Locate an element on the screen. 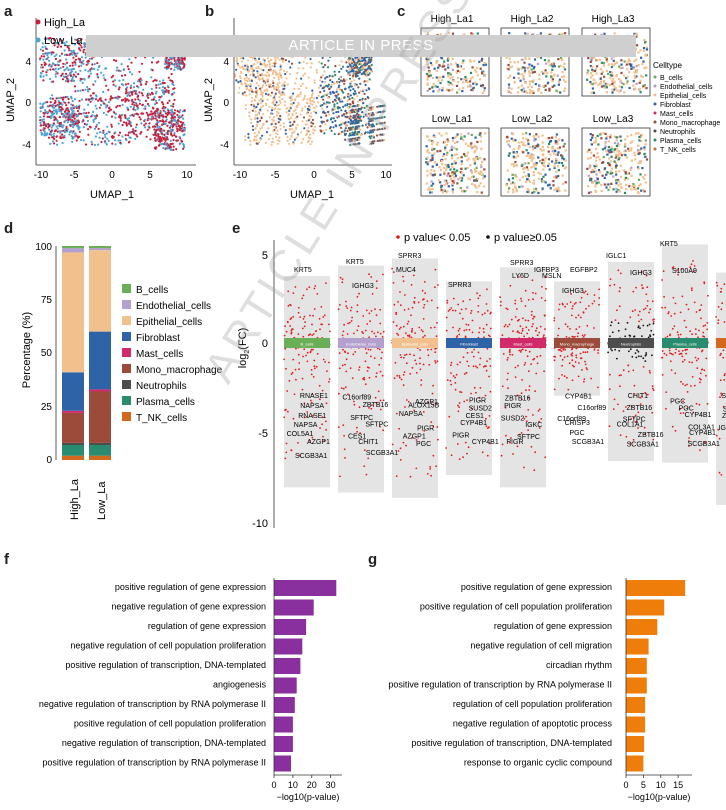 The width and height of the screenshot is (726, 810). d-legend-swatch is located at coordinates (126, 416).